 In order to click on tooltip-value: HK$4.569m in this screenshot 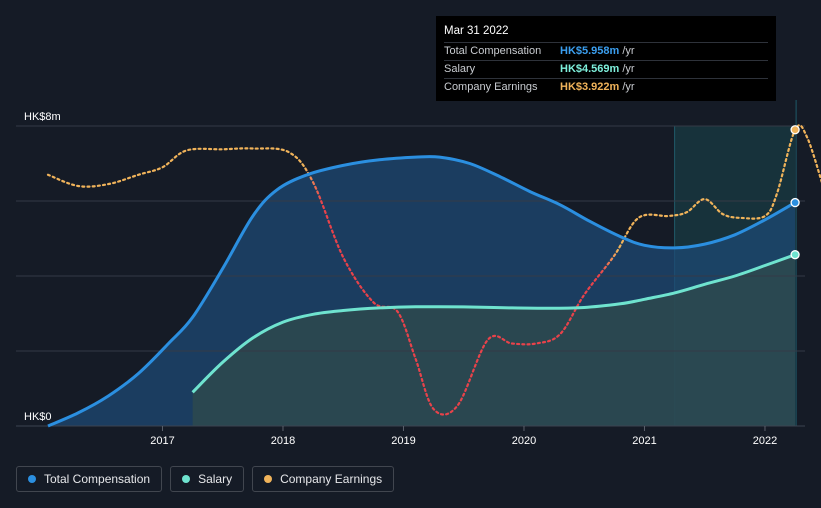, I will do `click(590, 69)`.